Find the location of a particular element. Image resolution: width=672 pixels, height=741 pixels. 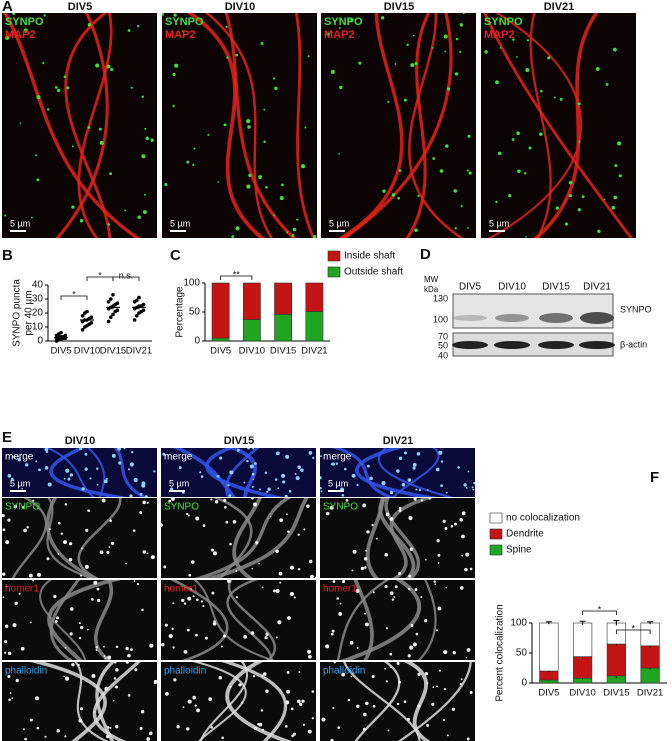

image-bg is located at coordinates (397, 620).